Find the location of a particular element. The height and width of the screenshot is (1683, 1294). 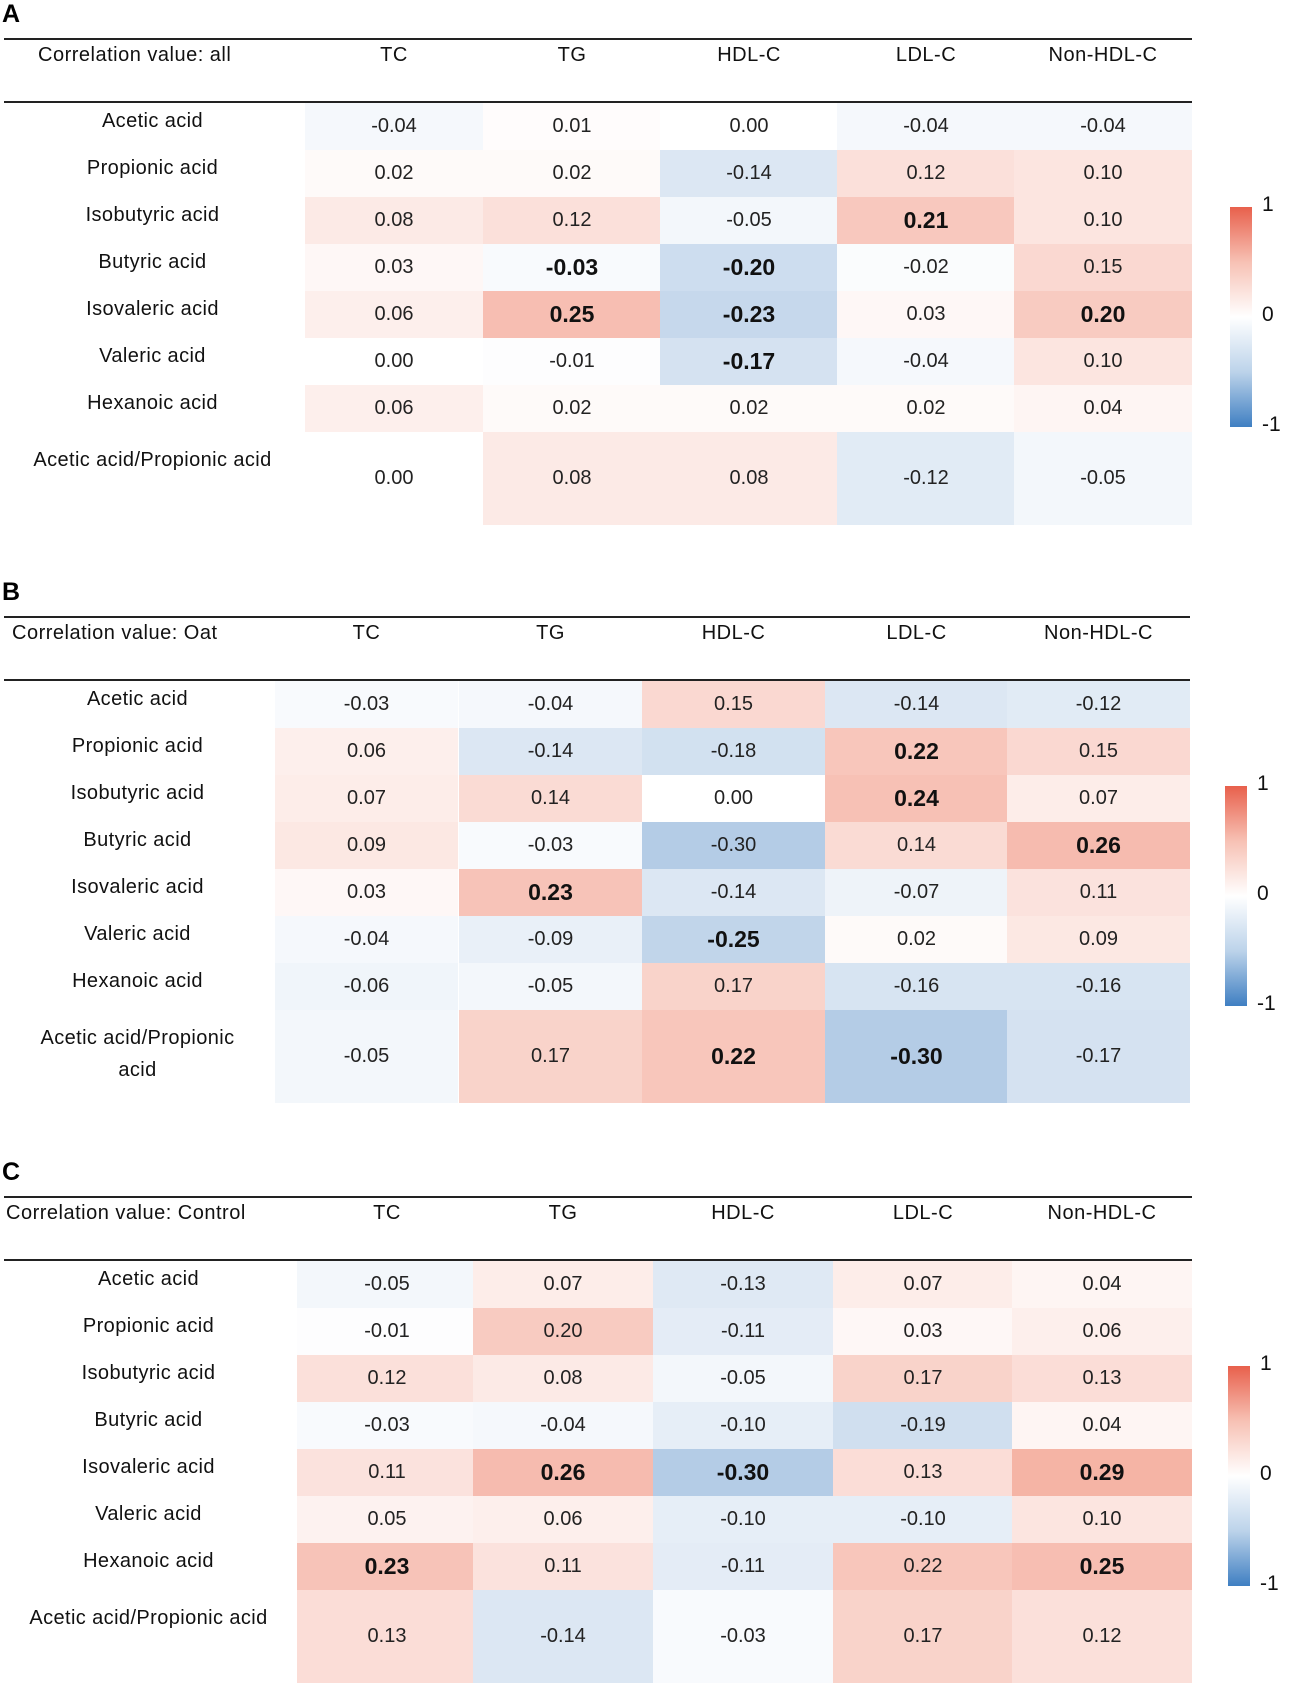

table-title: Correlation value: Oat is located at coordinates (115, 633).